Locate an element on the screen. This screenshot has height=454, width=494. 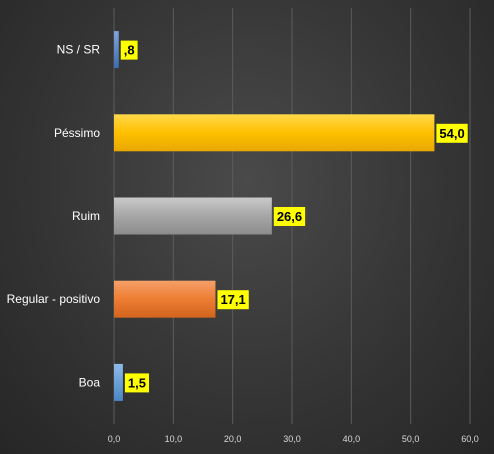
x-tick-label: 50,0 is located at coordinates (411, 439).